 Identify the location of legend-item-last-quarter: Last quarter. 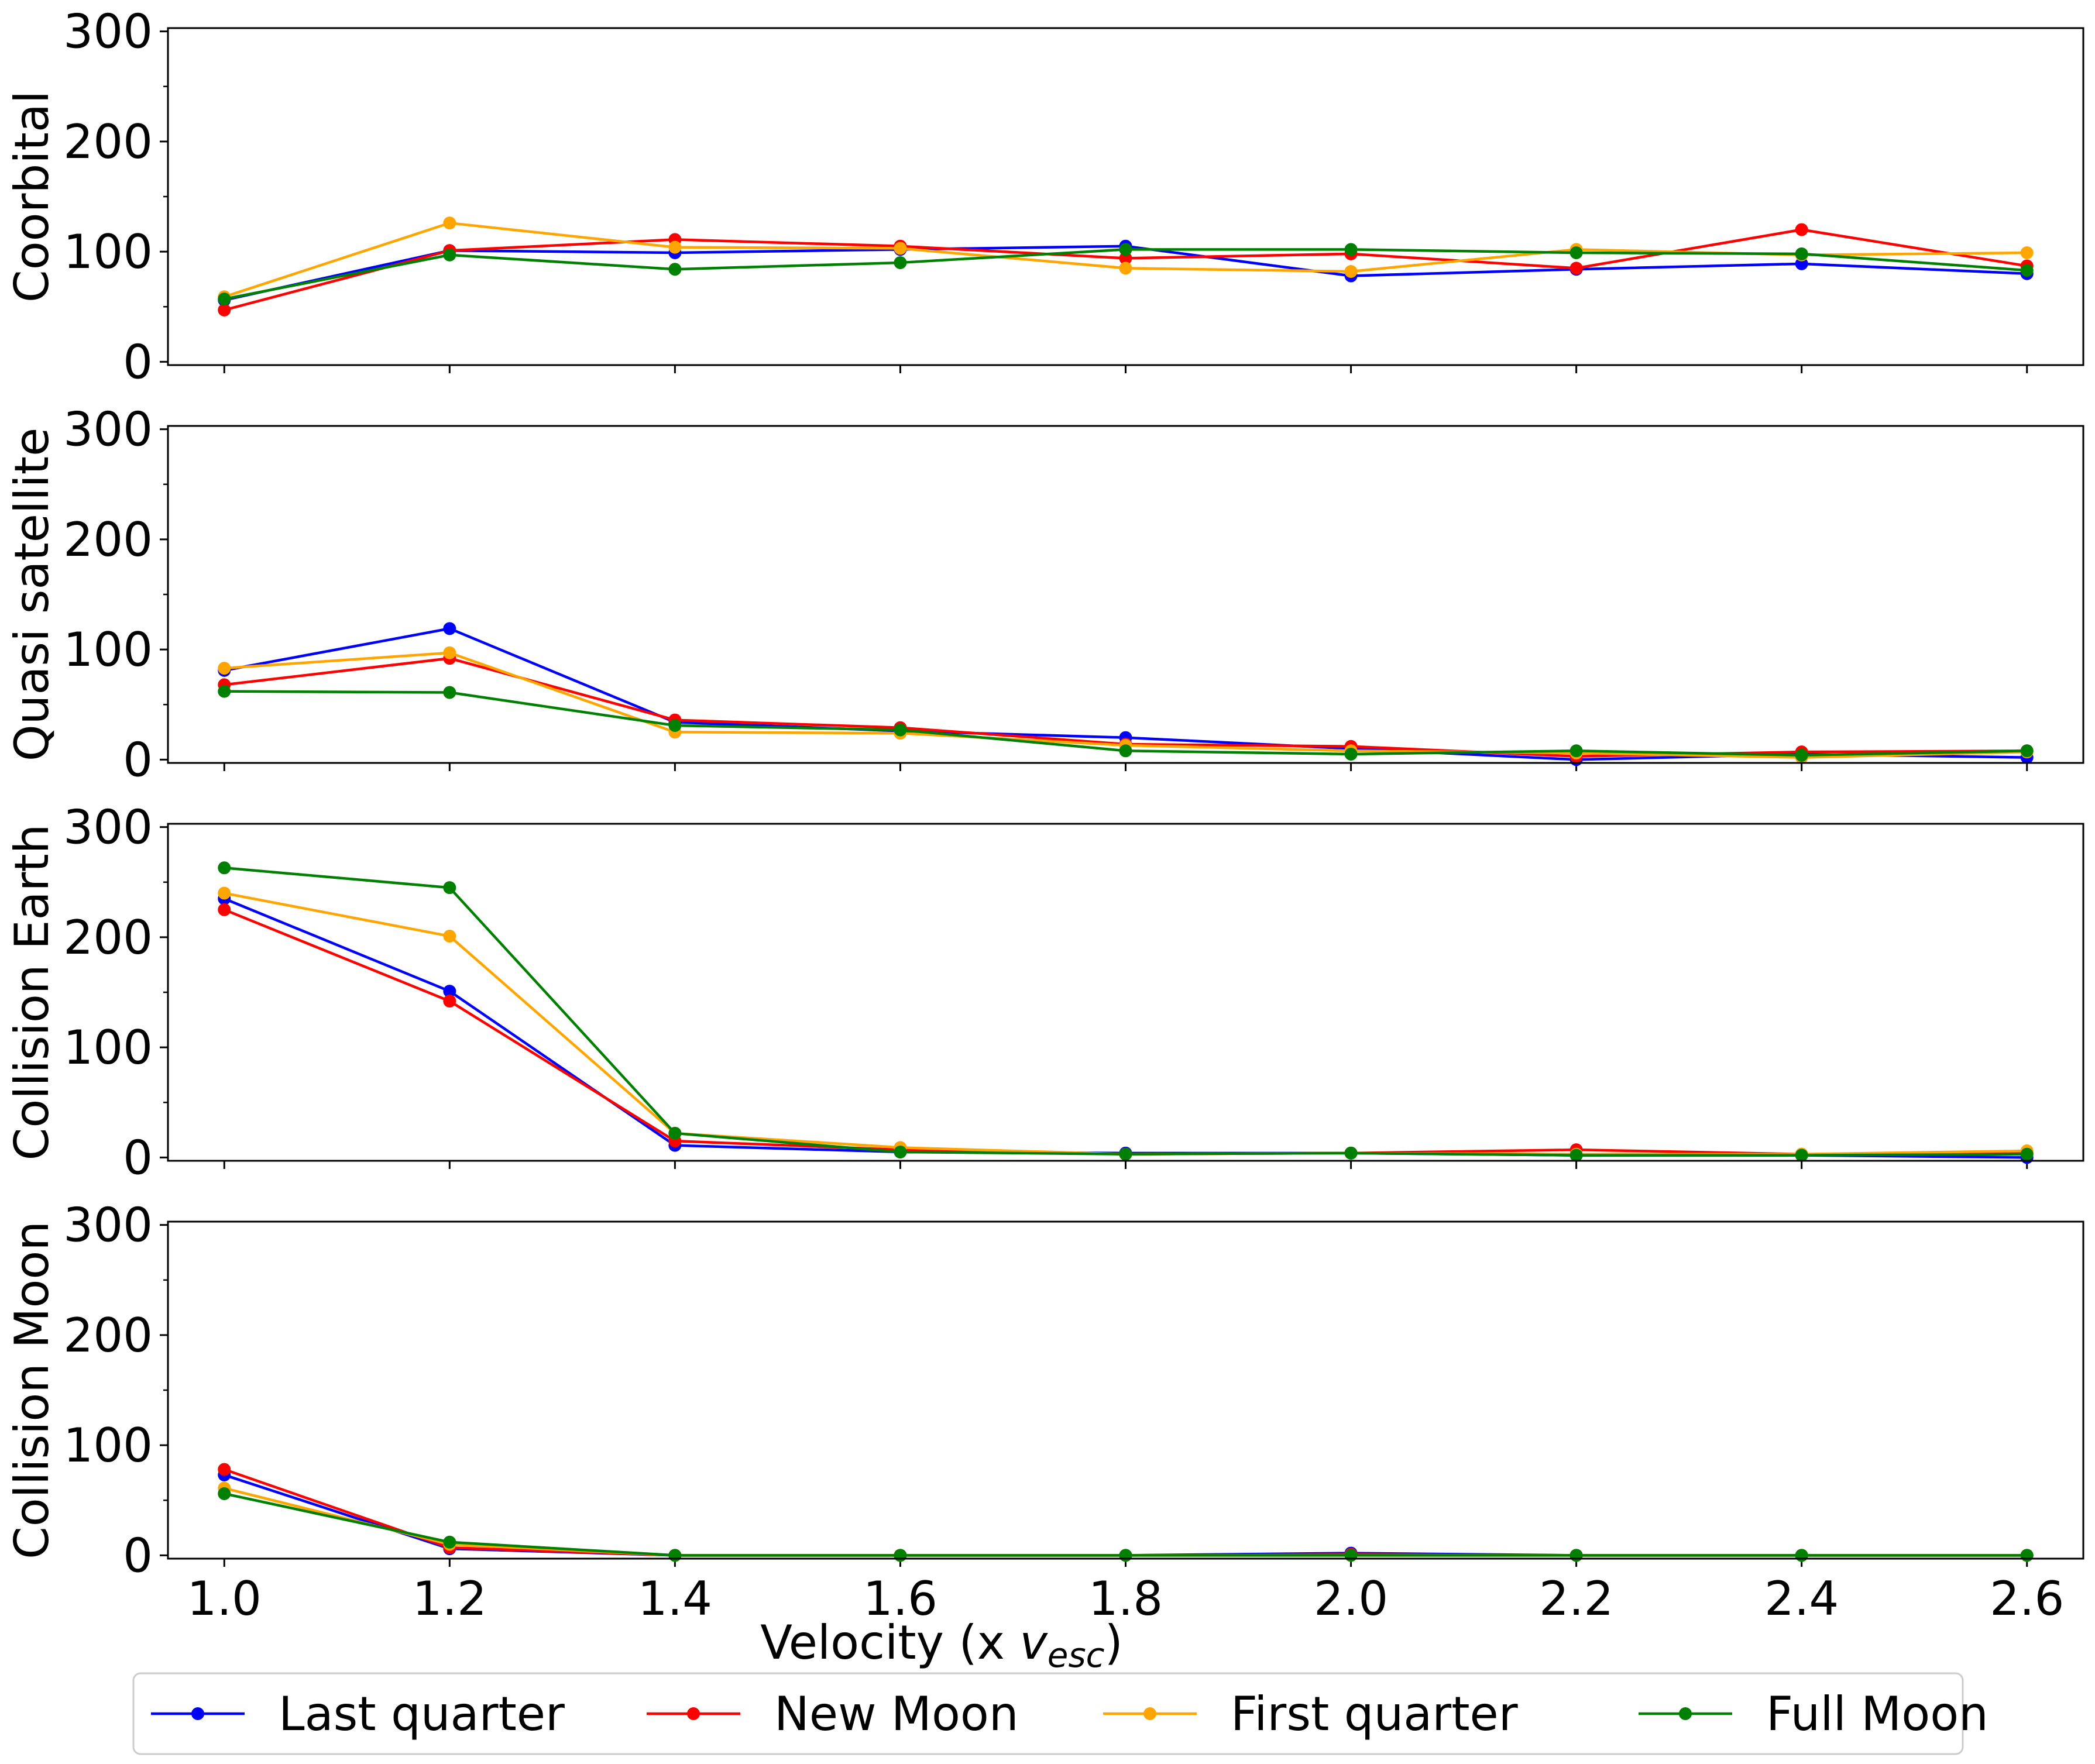
(358, 1714).